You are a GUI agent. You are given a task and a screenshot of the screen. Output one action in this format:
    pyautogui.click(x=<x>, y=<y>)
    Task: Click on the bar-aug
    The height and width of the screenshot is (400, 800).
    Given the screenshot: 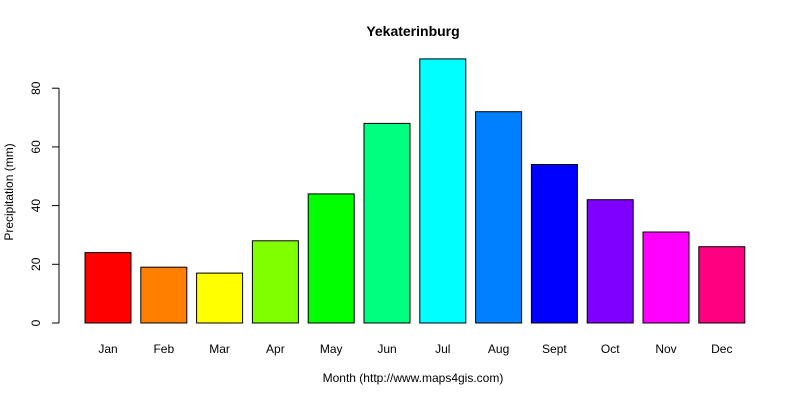 What is the action you would take?
    pyautogui.click(x=499, y=217)
    